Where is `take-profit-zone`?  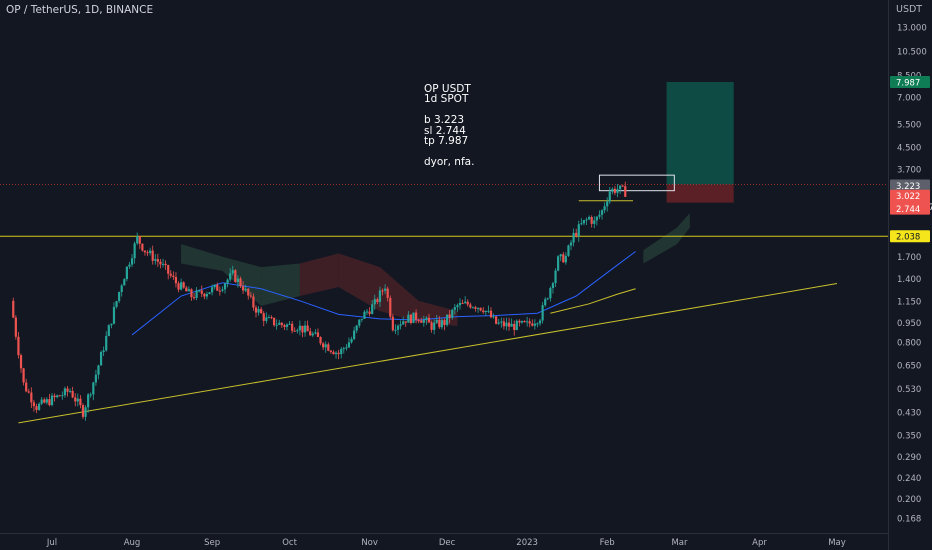
take-profit-zone is located at coordinates (700, 133).